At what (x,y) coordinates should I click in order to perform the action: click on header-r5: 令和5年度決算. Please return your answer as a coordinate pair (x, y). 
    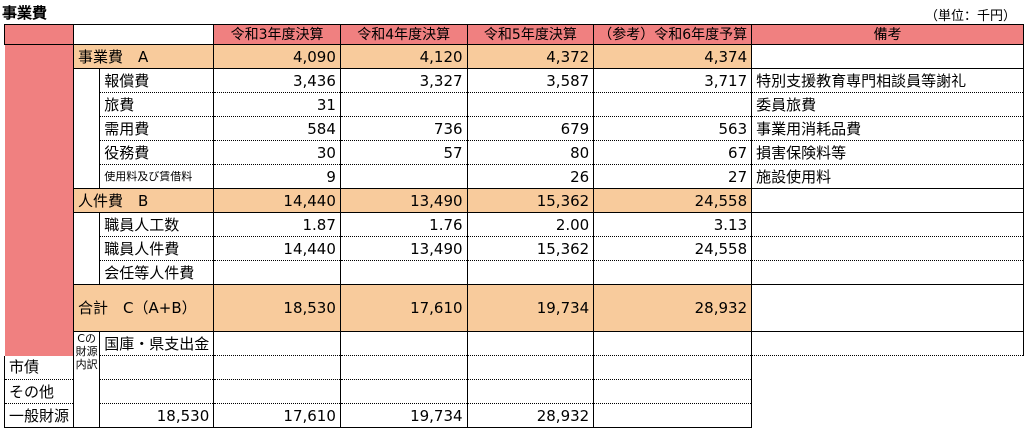
    Looking at the image, I should click on (530, 34).